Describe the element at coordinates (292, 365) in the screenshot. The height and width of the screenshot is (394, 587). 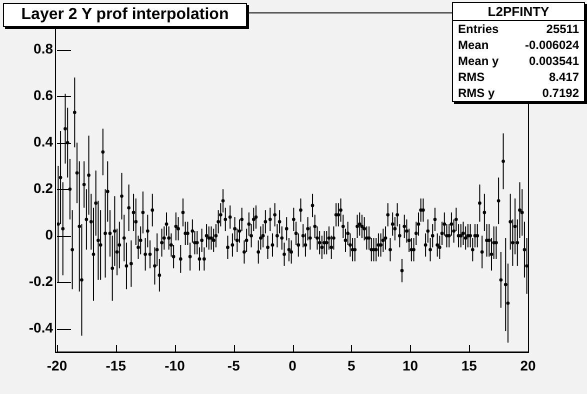
I see `x-tick-label: 0` at that location.